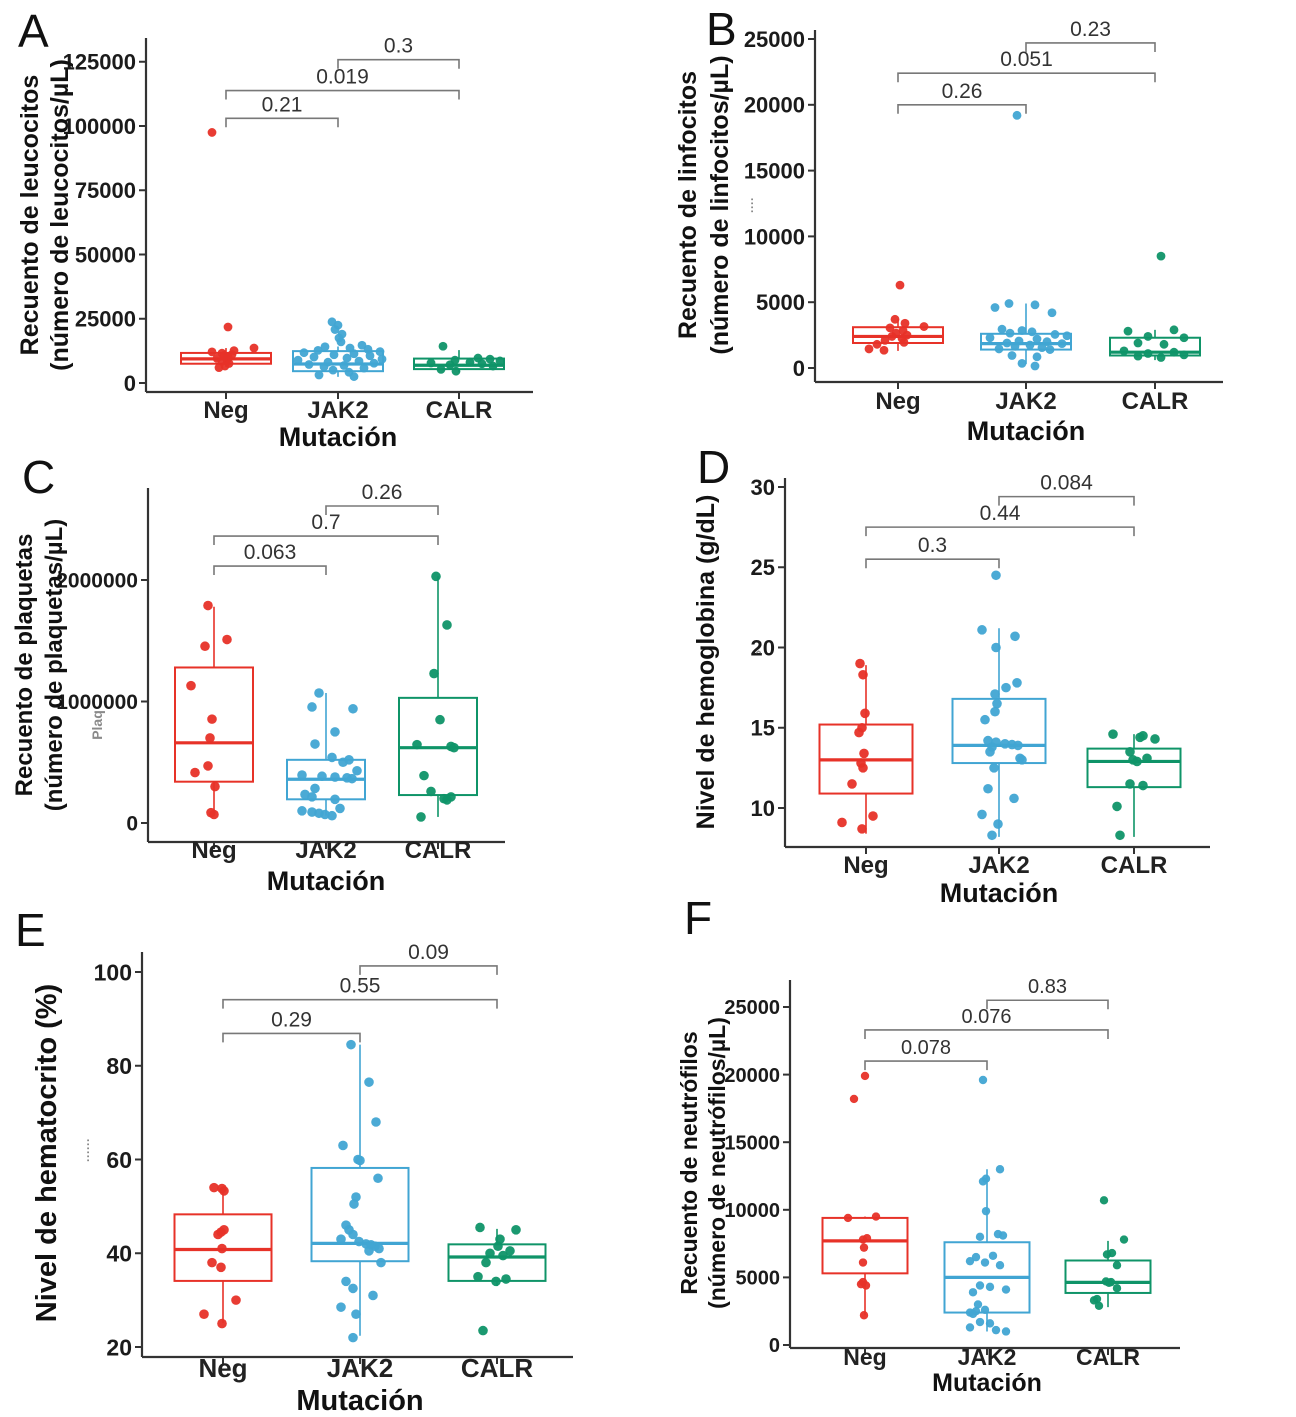 The width and height of the screenshot is (1296, 1417). Describe the element at coordinates (33, 31) in the screenshot. I see `panel-letter-A: A` at that location.